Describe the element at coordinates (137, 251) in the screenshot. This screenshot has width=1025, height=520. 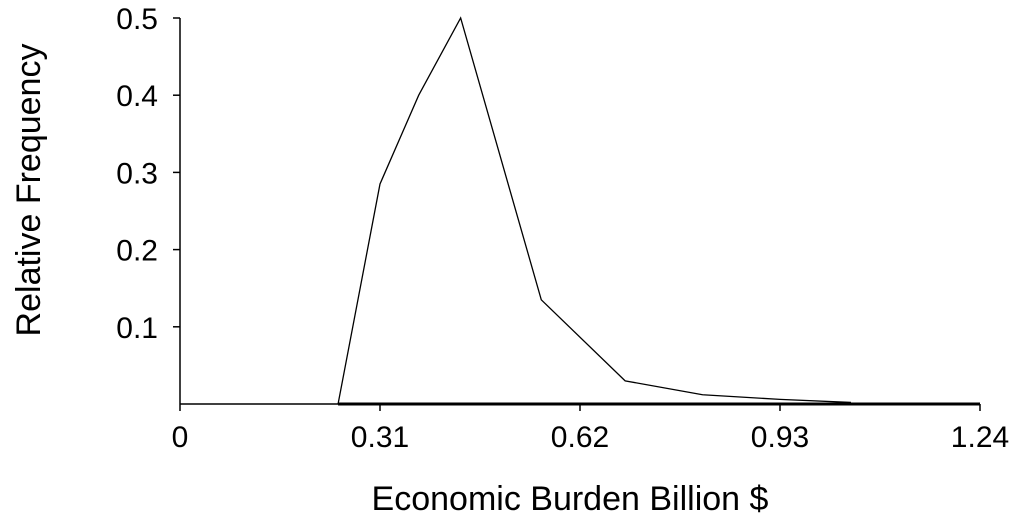
I see `y-tick-label: 0.2` at that location.